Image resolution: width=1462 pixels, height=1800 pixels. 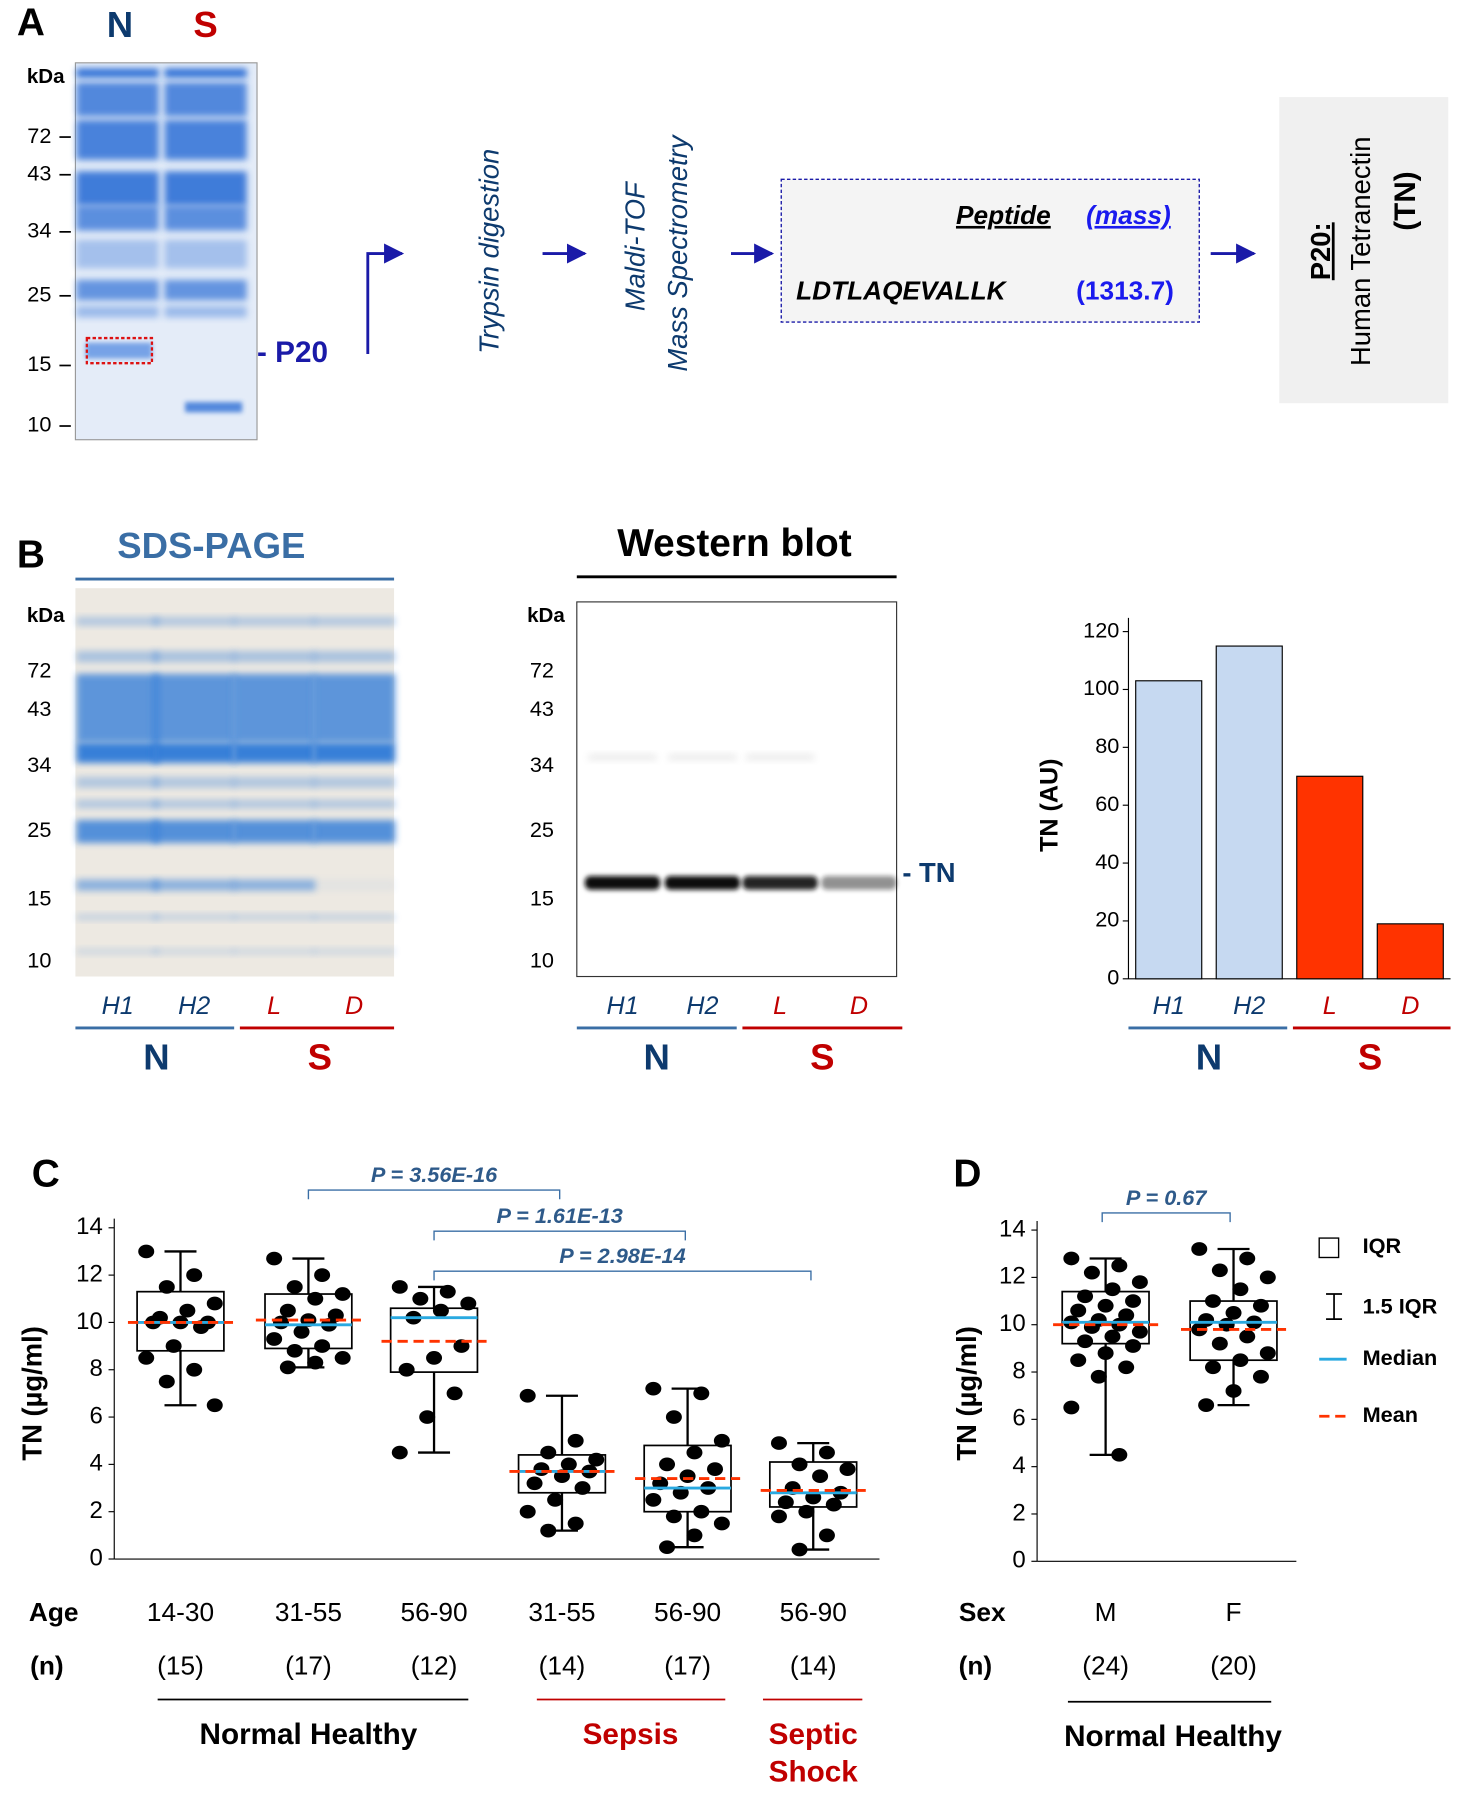 I want to click on y-tick-label: 20, so click(x=1107, y=919).